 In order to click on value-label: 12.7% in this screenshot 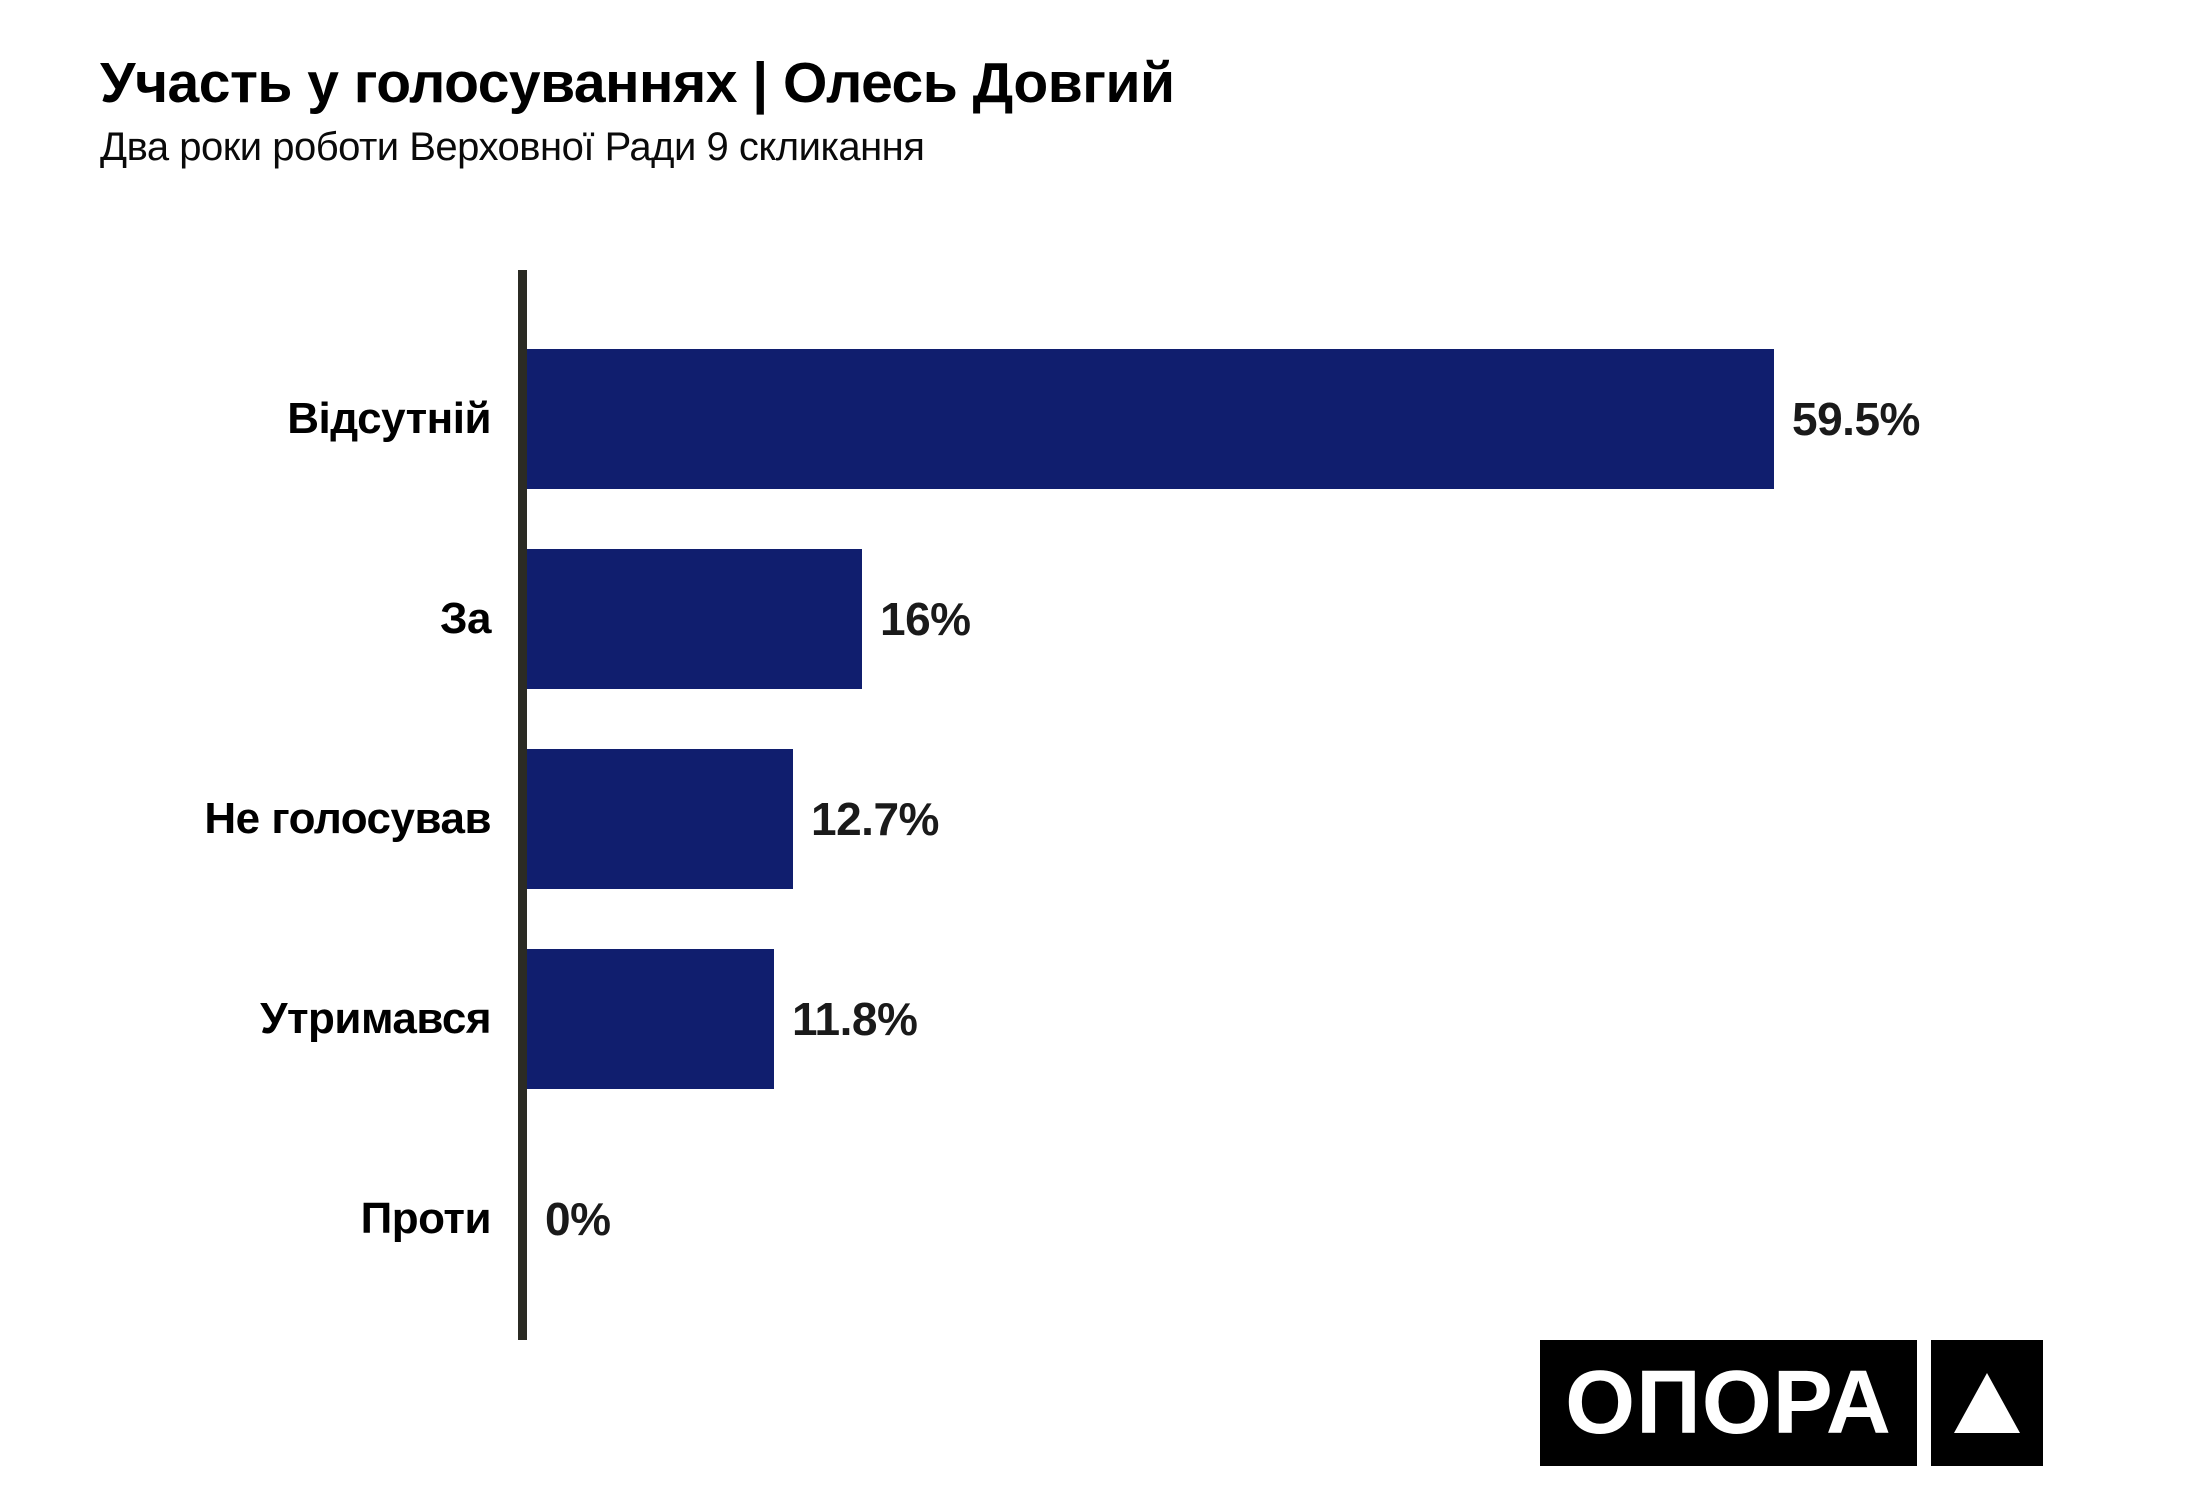, I will do `click(875, 819)`.